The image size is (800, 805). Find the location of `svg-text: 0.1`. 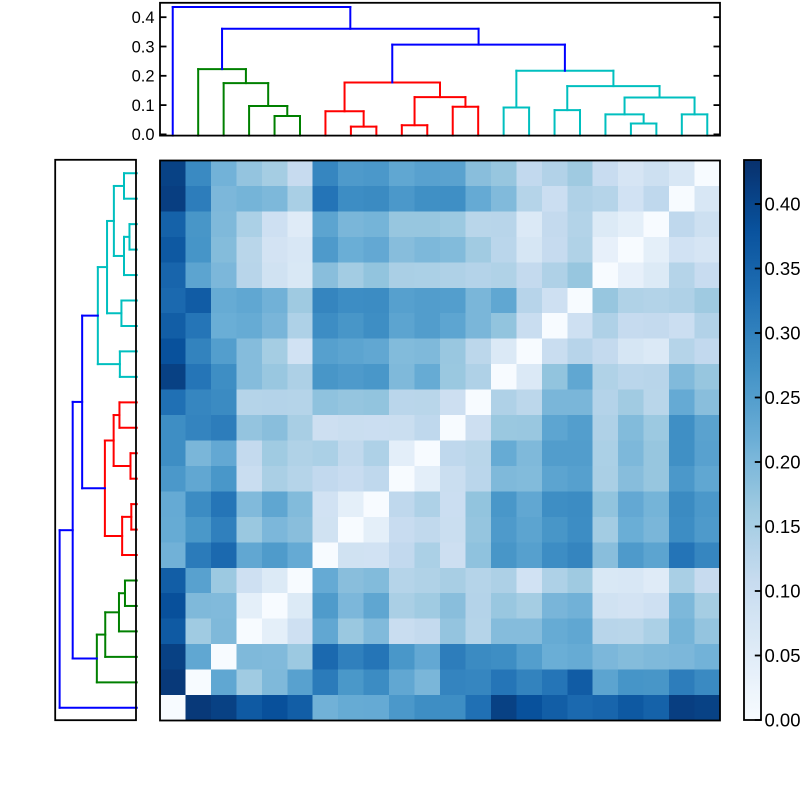

svg-text: 0.1 is located at coordinates (143, 106).